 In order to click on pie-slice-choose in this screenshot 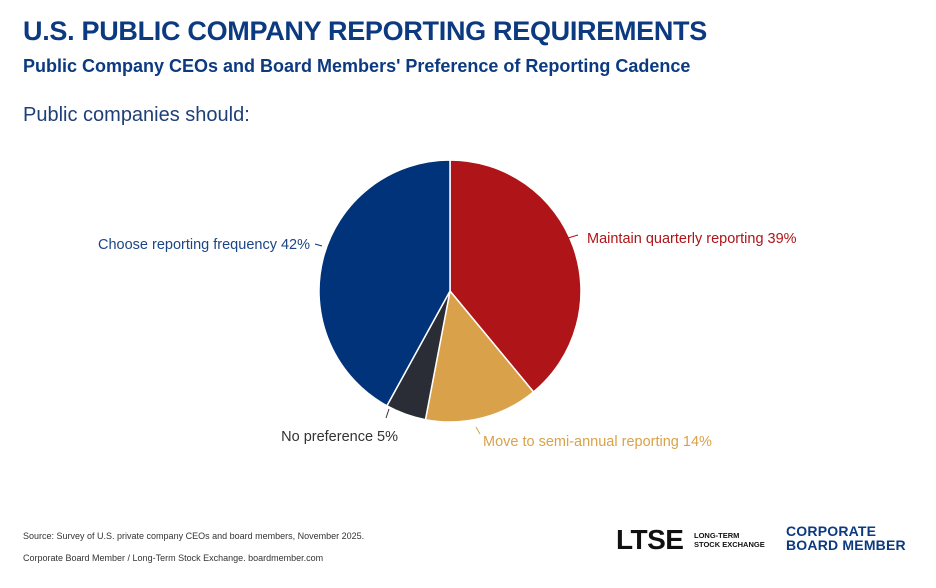, I will do `click(384, 283)`.